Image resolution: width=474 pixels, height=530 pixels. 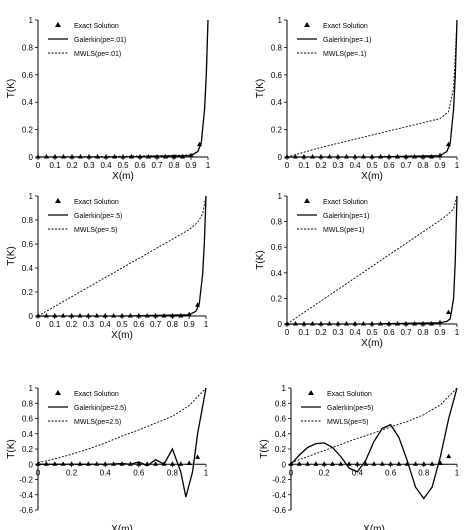 What do you see at coordinates (97, 422) in the screenshot?
I see `legend-entry-label: MWLS(pe=2.5)` at bounding box center [97, 422].